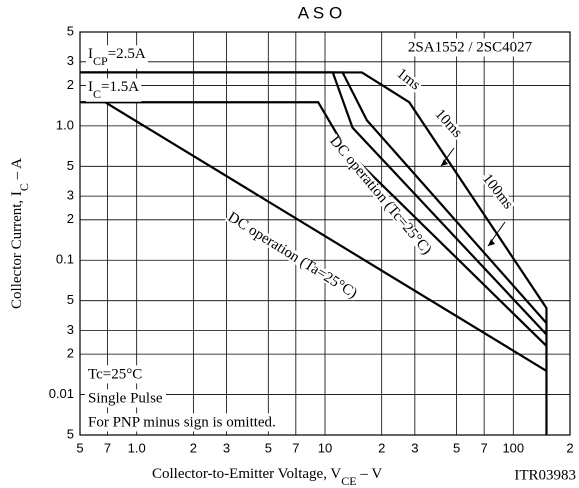 This screenshot has width=579, height=488. I want to click on x-axis-label-part: – V, so click(370, 474).